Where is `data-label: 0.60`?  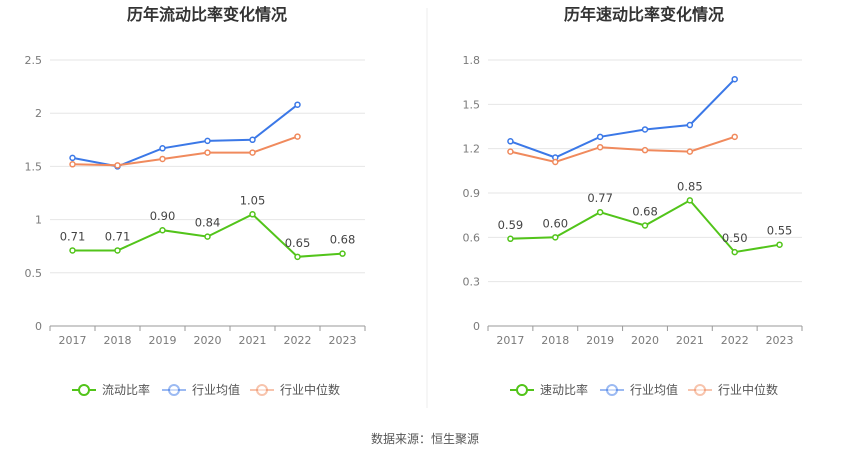 data-label: 0.60 is located at coordinates (555, 223).